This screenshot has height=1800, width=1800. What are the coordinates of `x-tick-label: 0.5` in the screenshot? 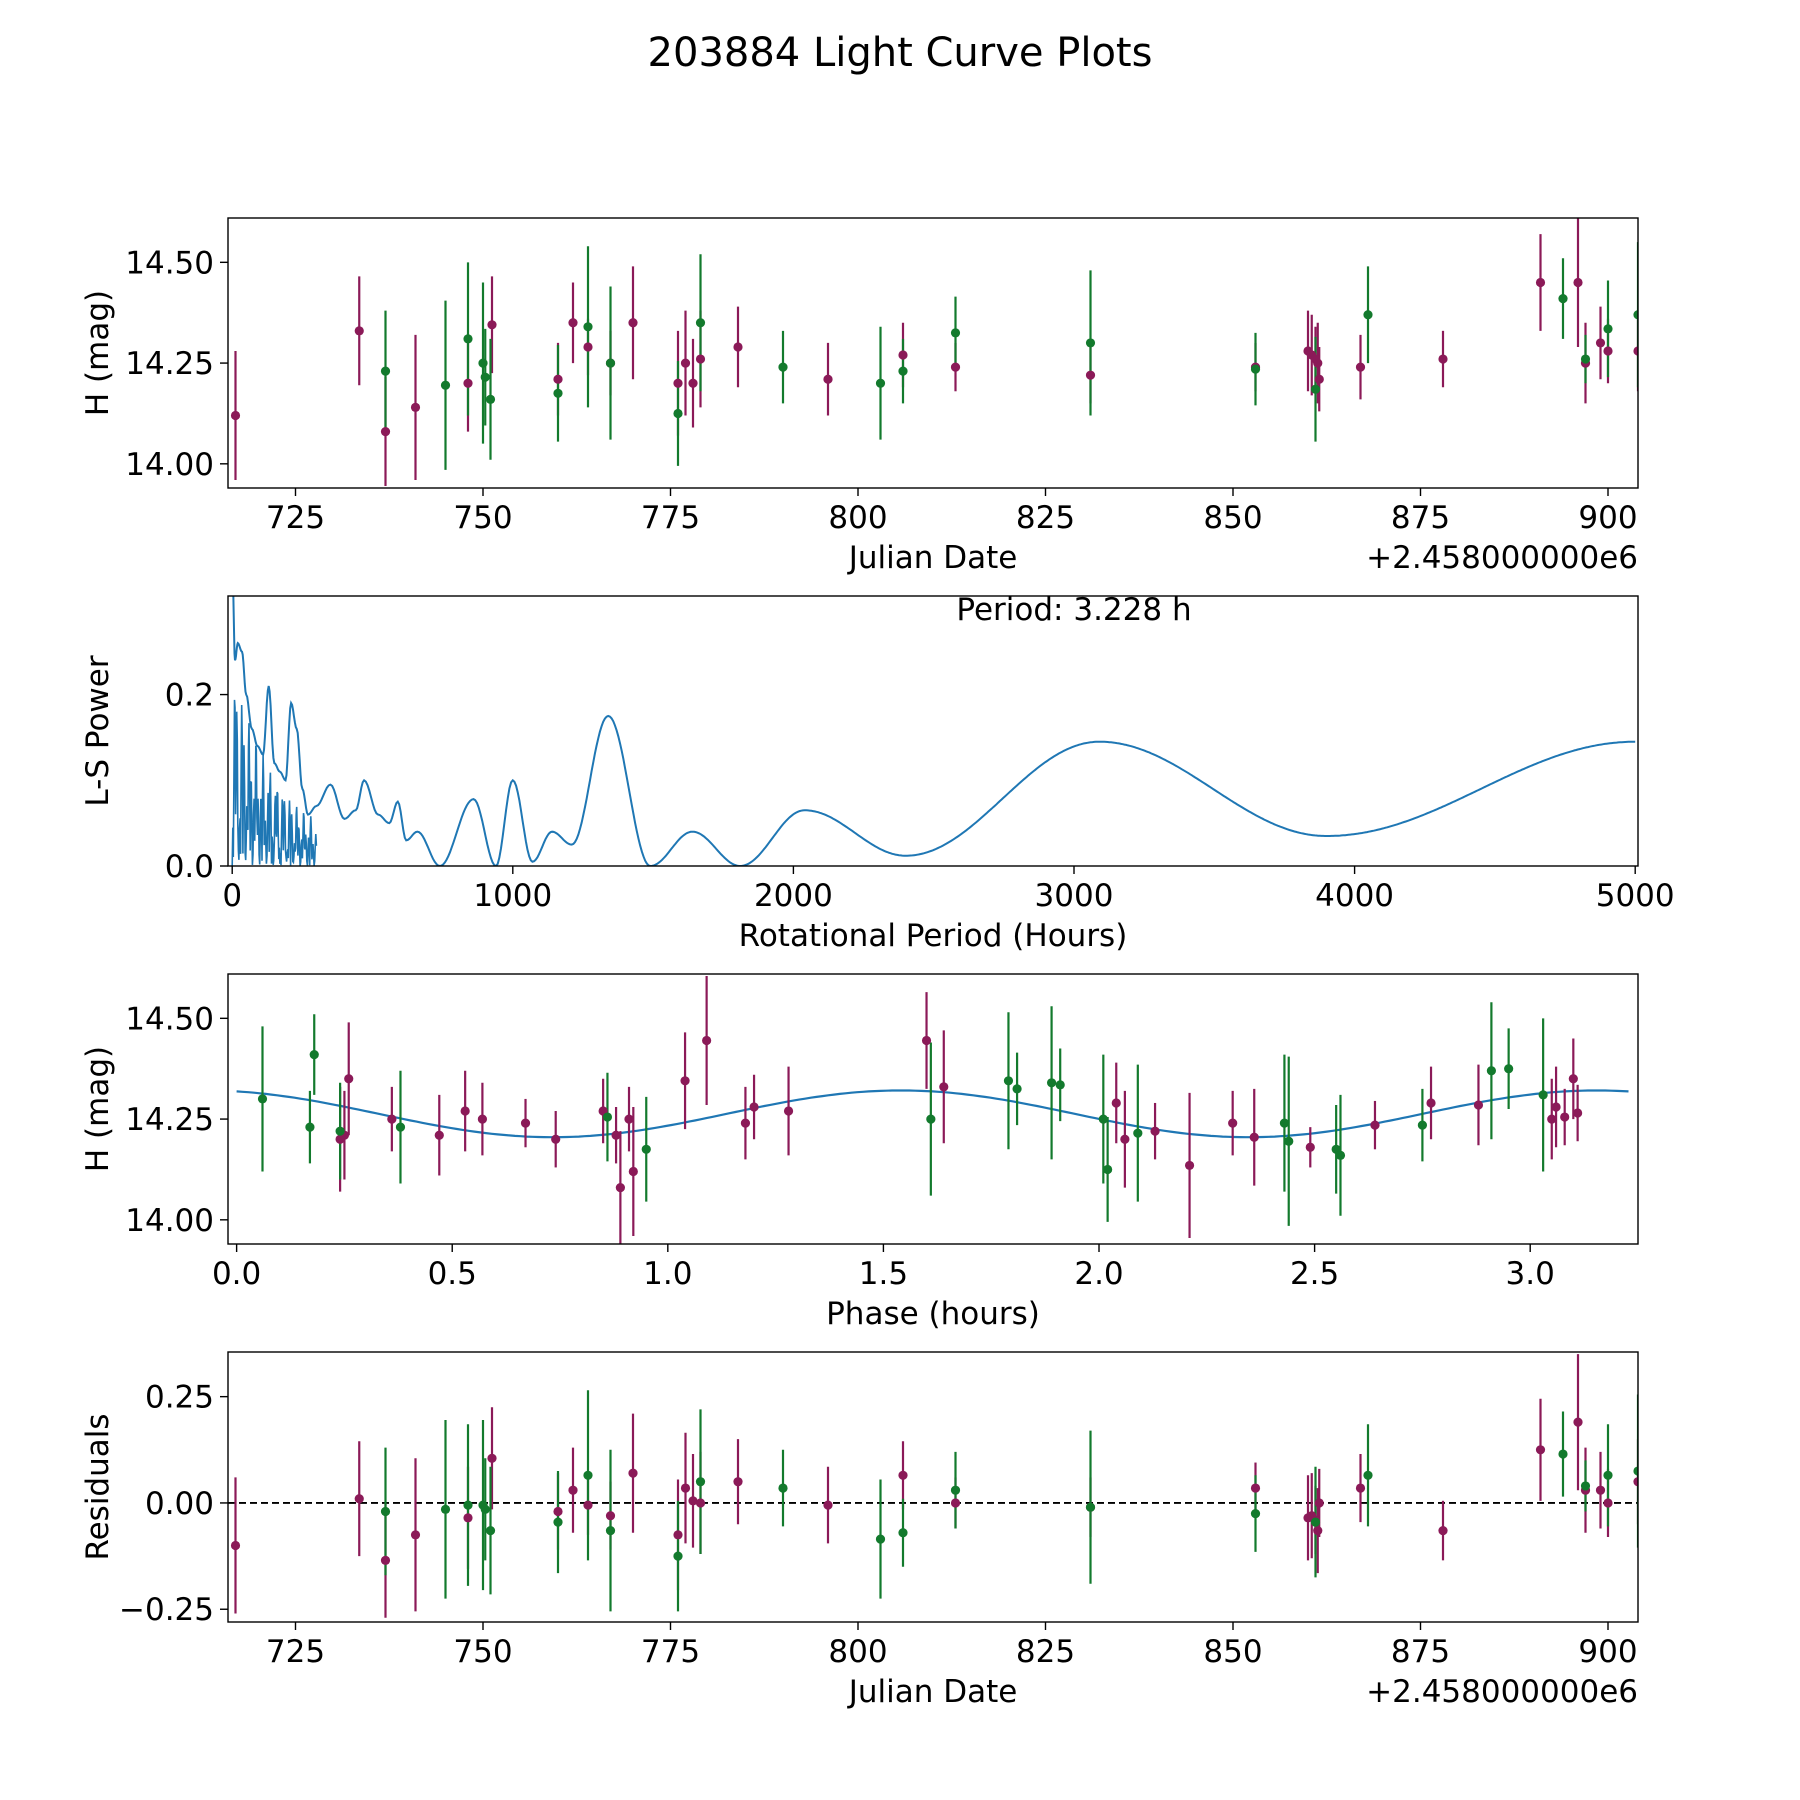 It's located at (452, 1274).